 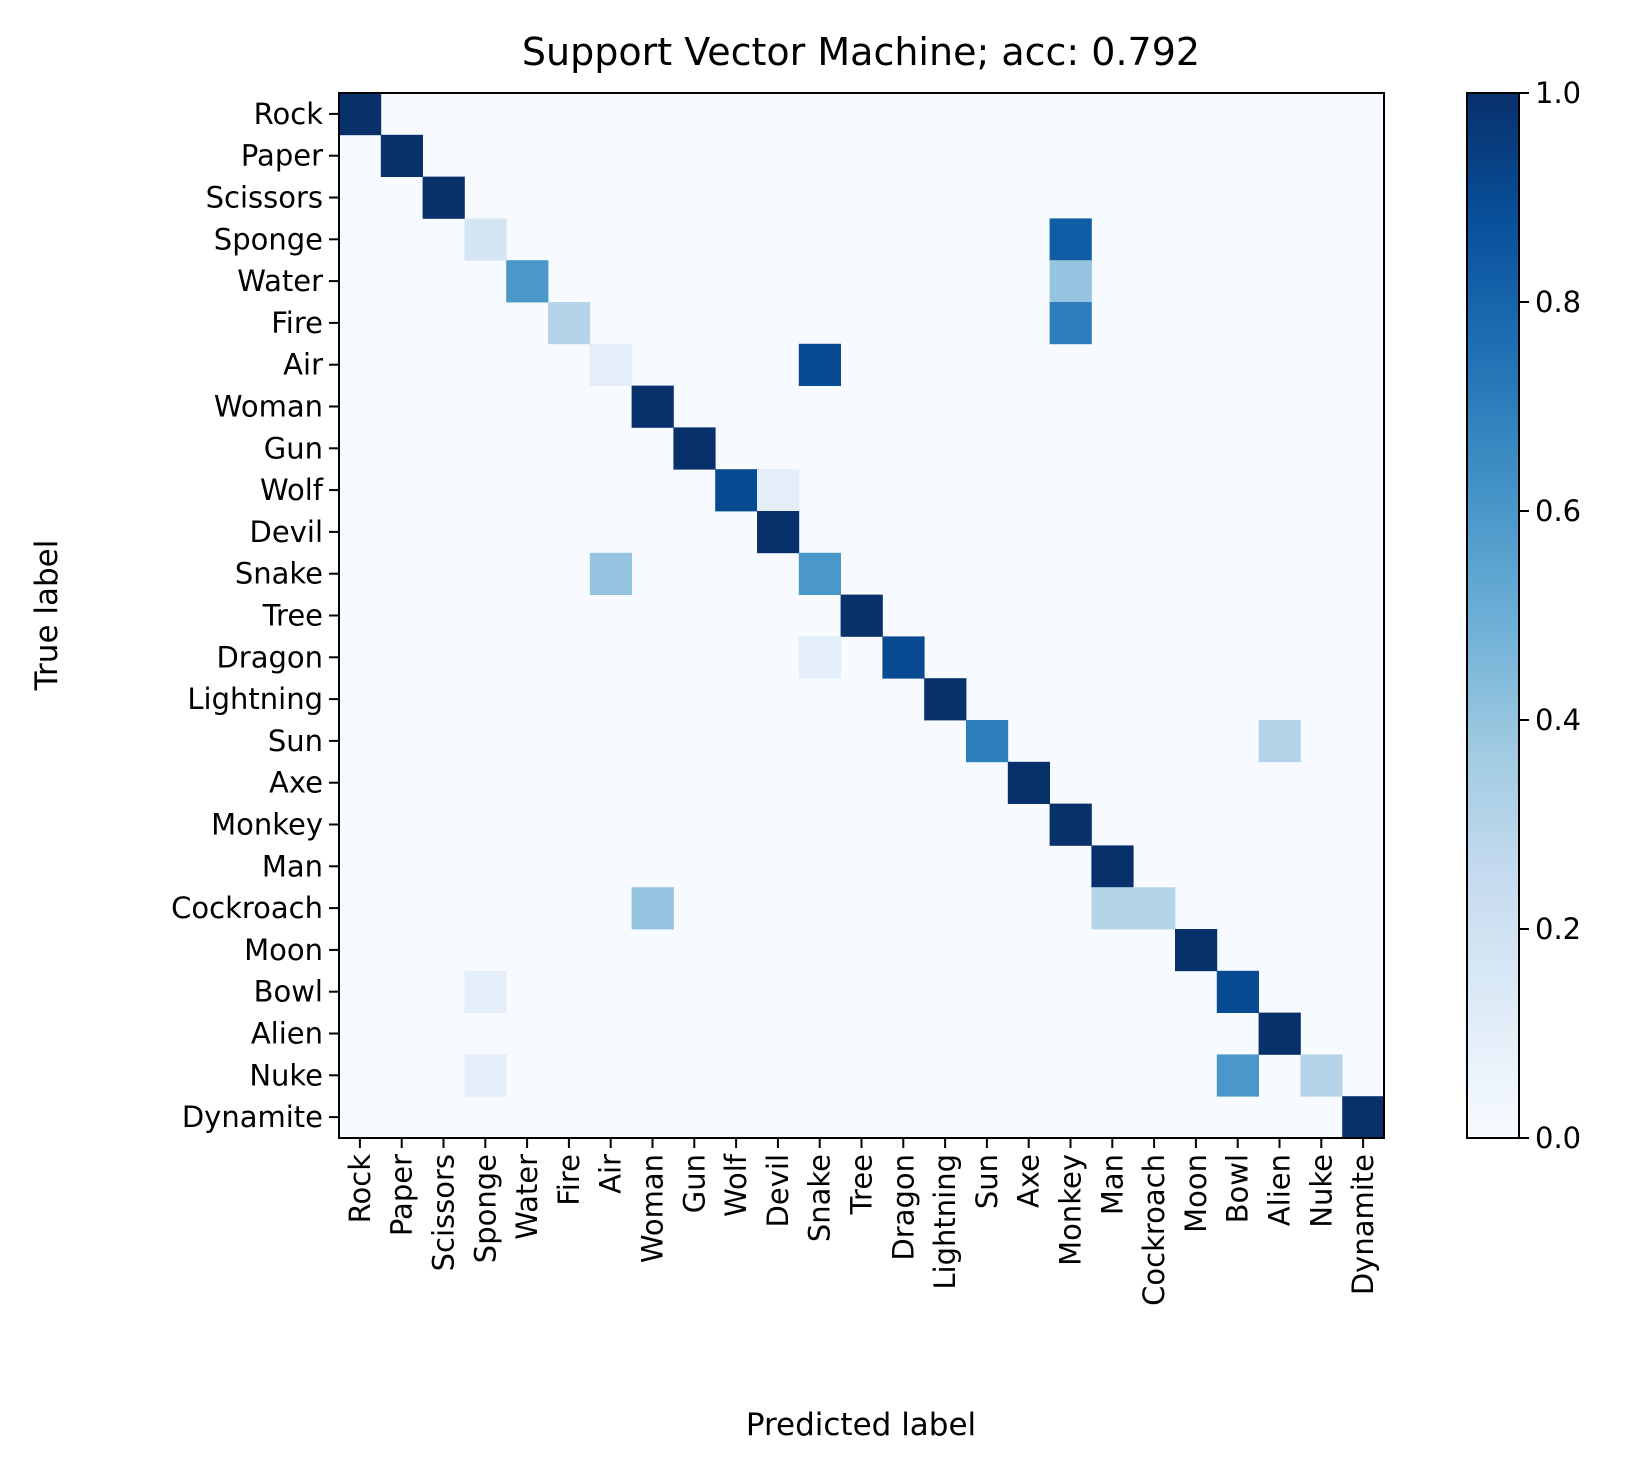 What do you see at coordinates (279, 574) in the screenshot?
I see `y-tick-label: Snake` at bounding box center [279, 574].